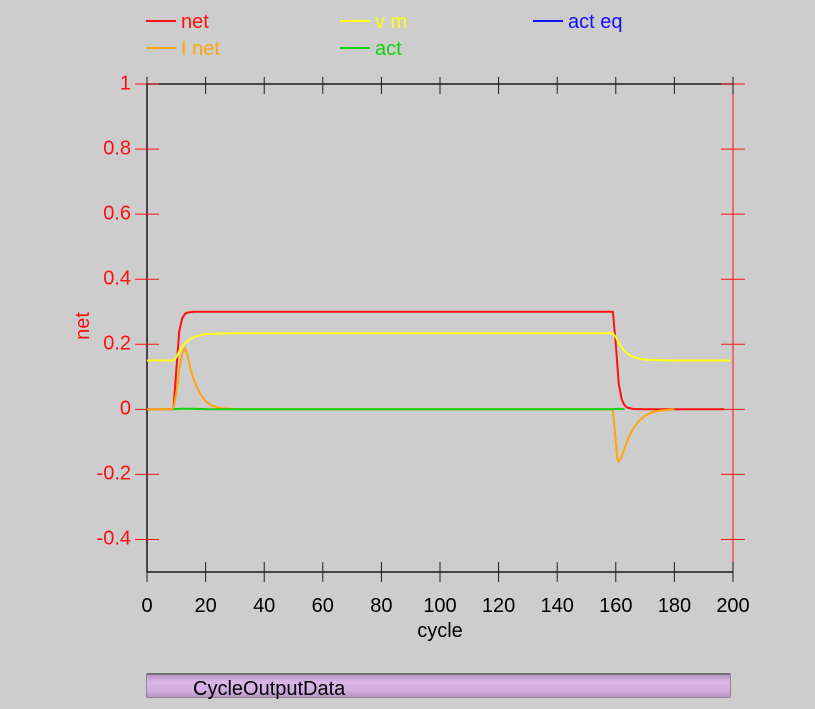 This screenshot has height=709, width=815. Describe the element at coordinates (205, 606) in the screenshot. I see `x-tick-label: 20` at that location.